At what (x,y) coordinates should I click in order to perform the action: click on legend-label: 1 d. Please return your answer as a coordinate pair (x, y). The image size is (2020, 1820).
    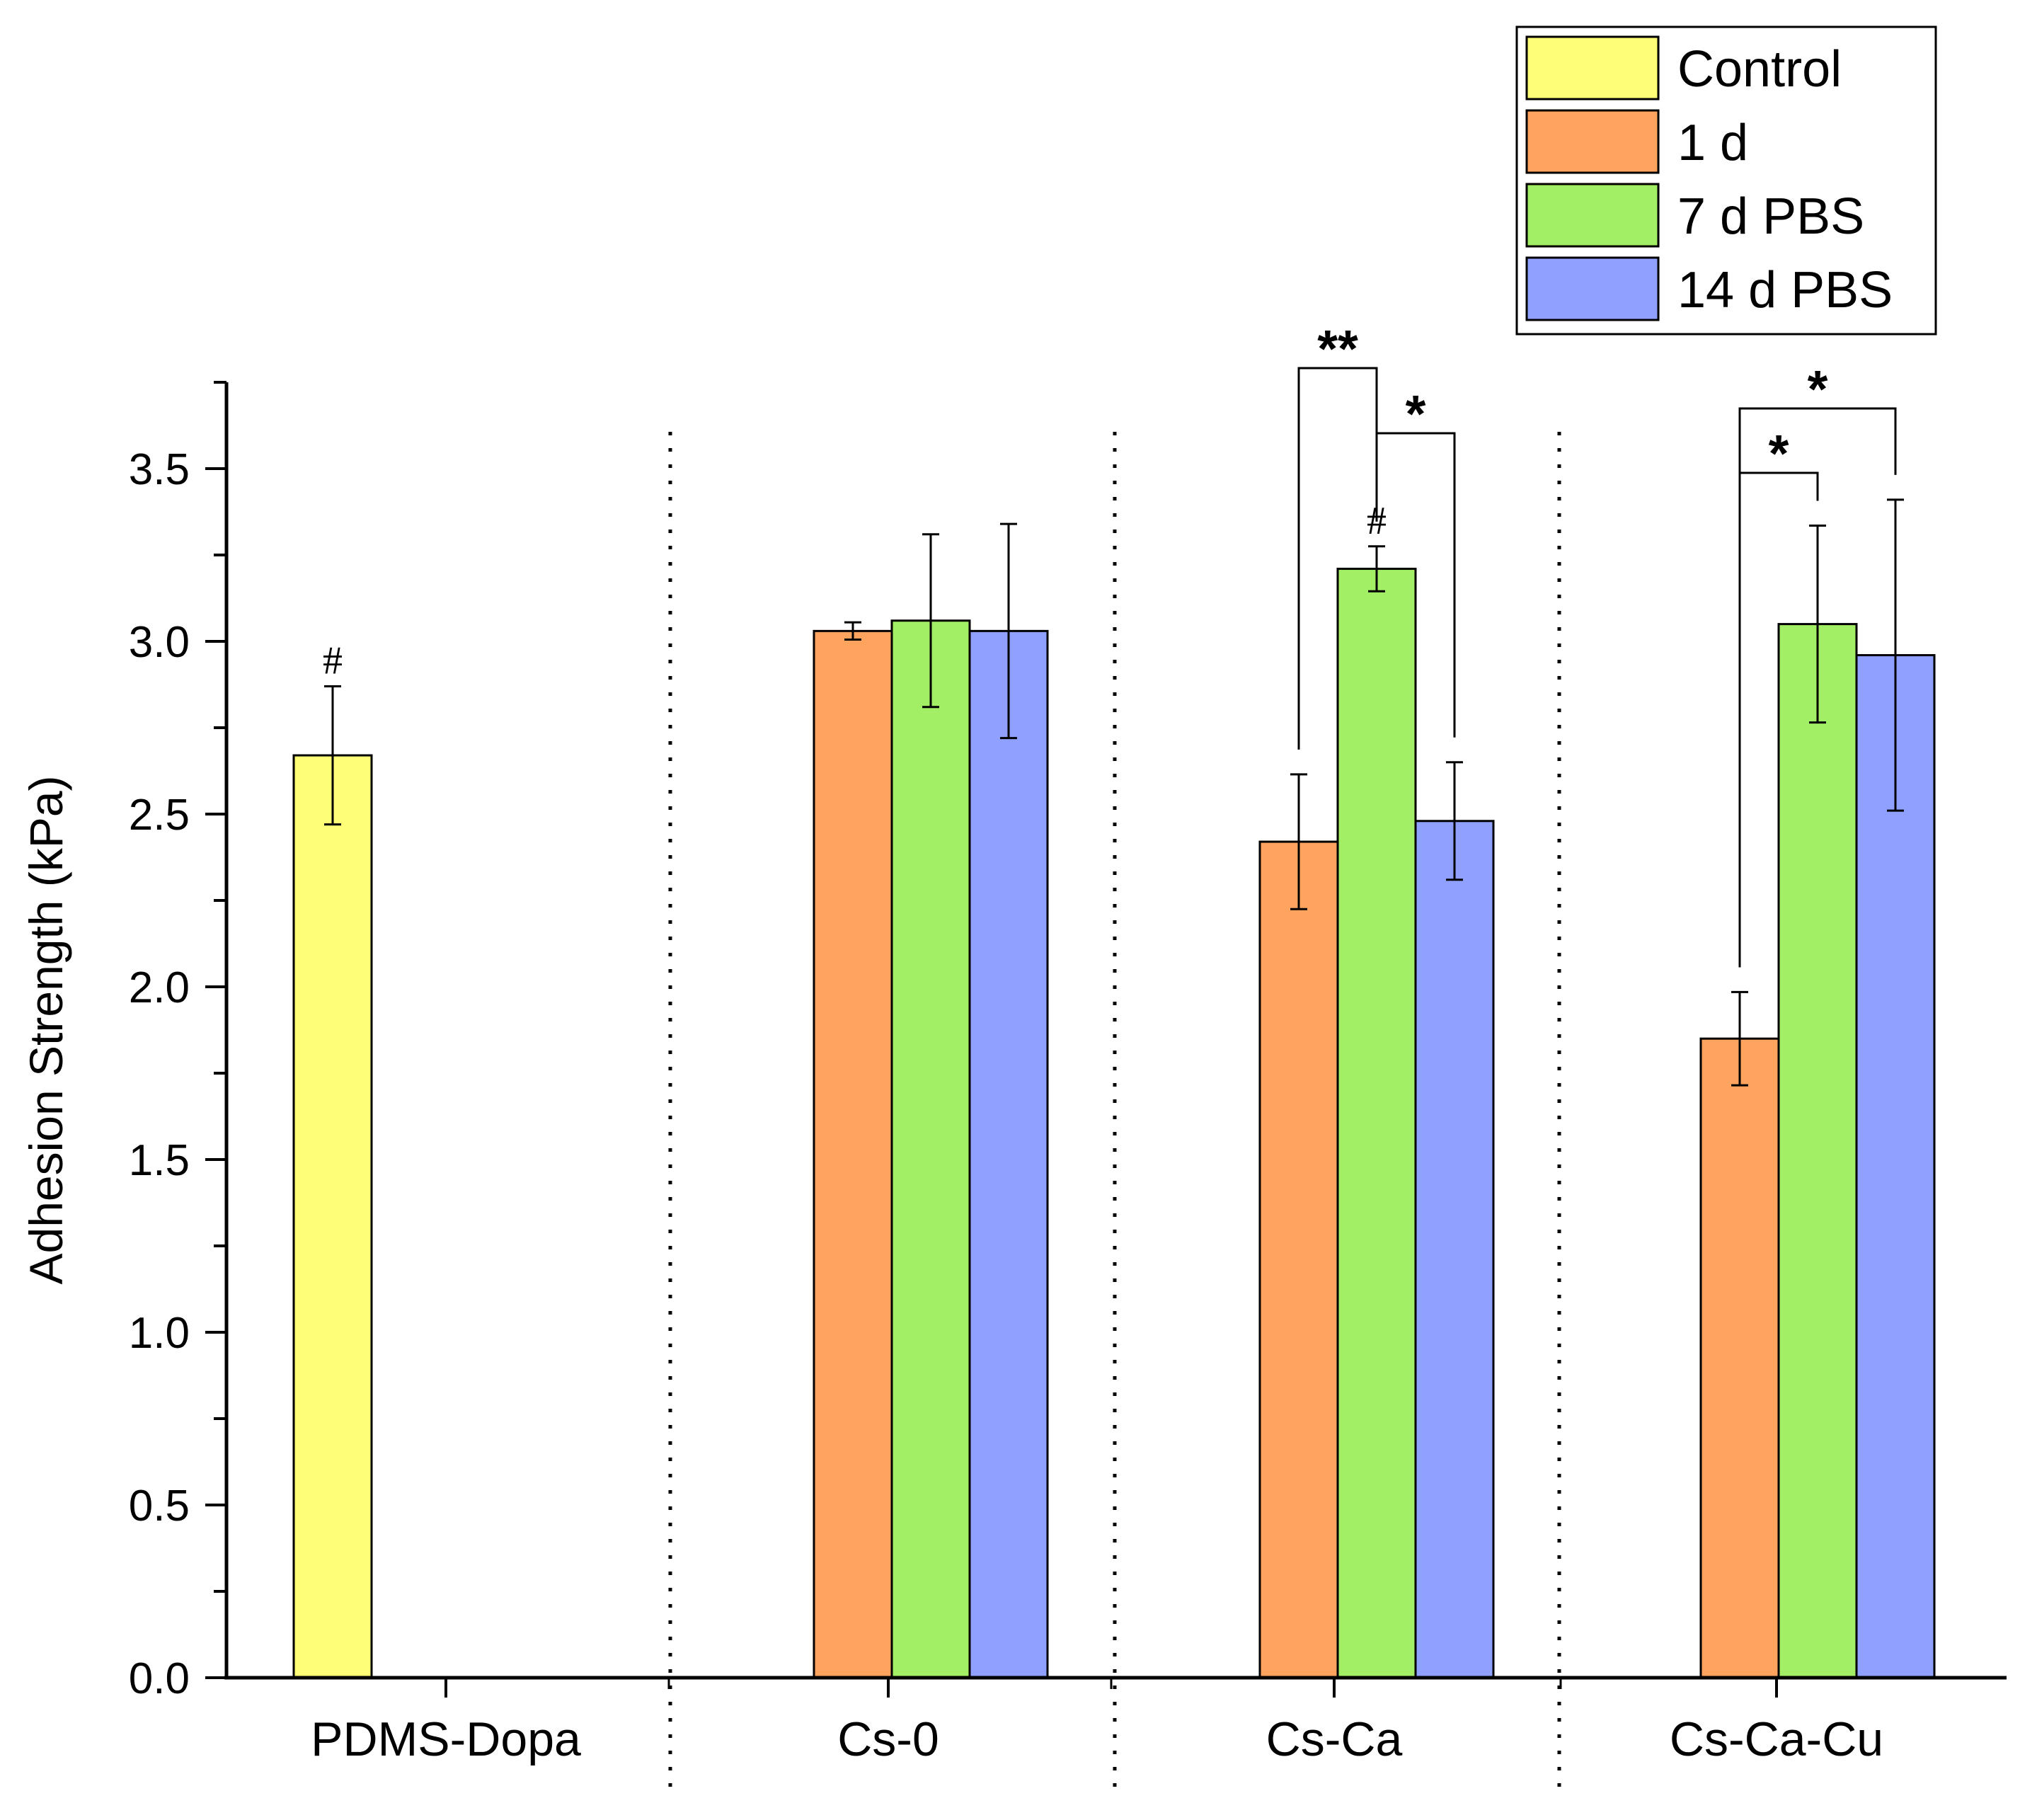
    Looking at the image, I should click on (1712, 143).